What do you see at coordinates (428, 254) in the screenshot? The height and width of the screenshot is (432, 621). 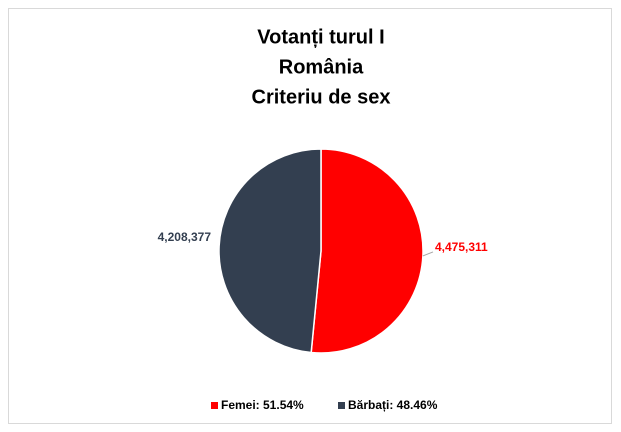 I see `leader-line` at bounding box center [428, 254].